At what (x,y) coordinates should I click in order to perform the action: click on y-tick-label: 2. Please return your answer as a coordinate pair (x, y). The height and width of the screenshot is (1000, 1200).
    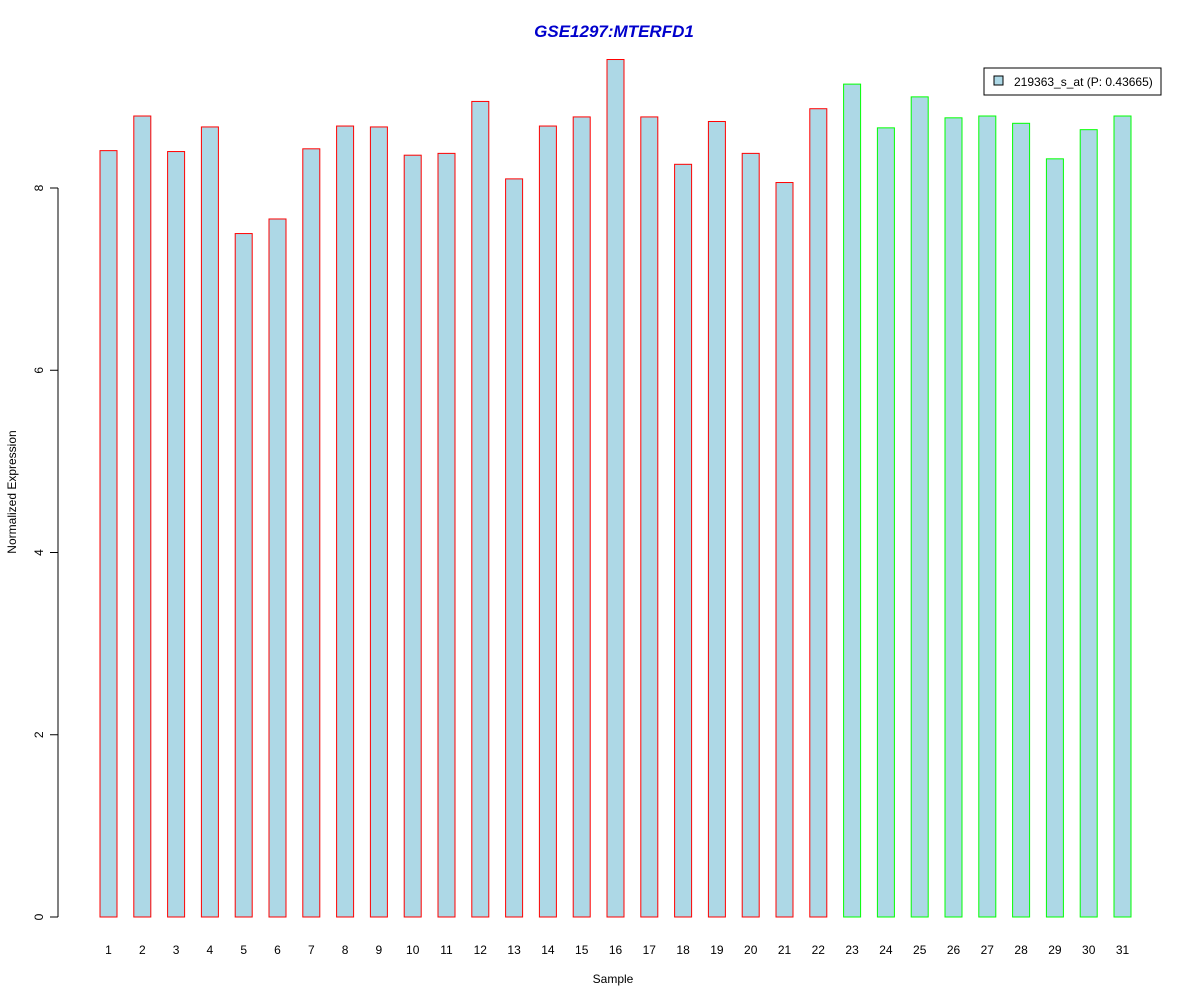
    Looking at the image, I should click on (39, 734).